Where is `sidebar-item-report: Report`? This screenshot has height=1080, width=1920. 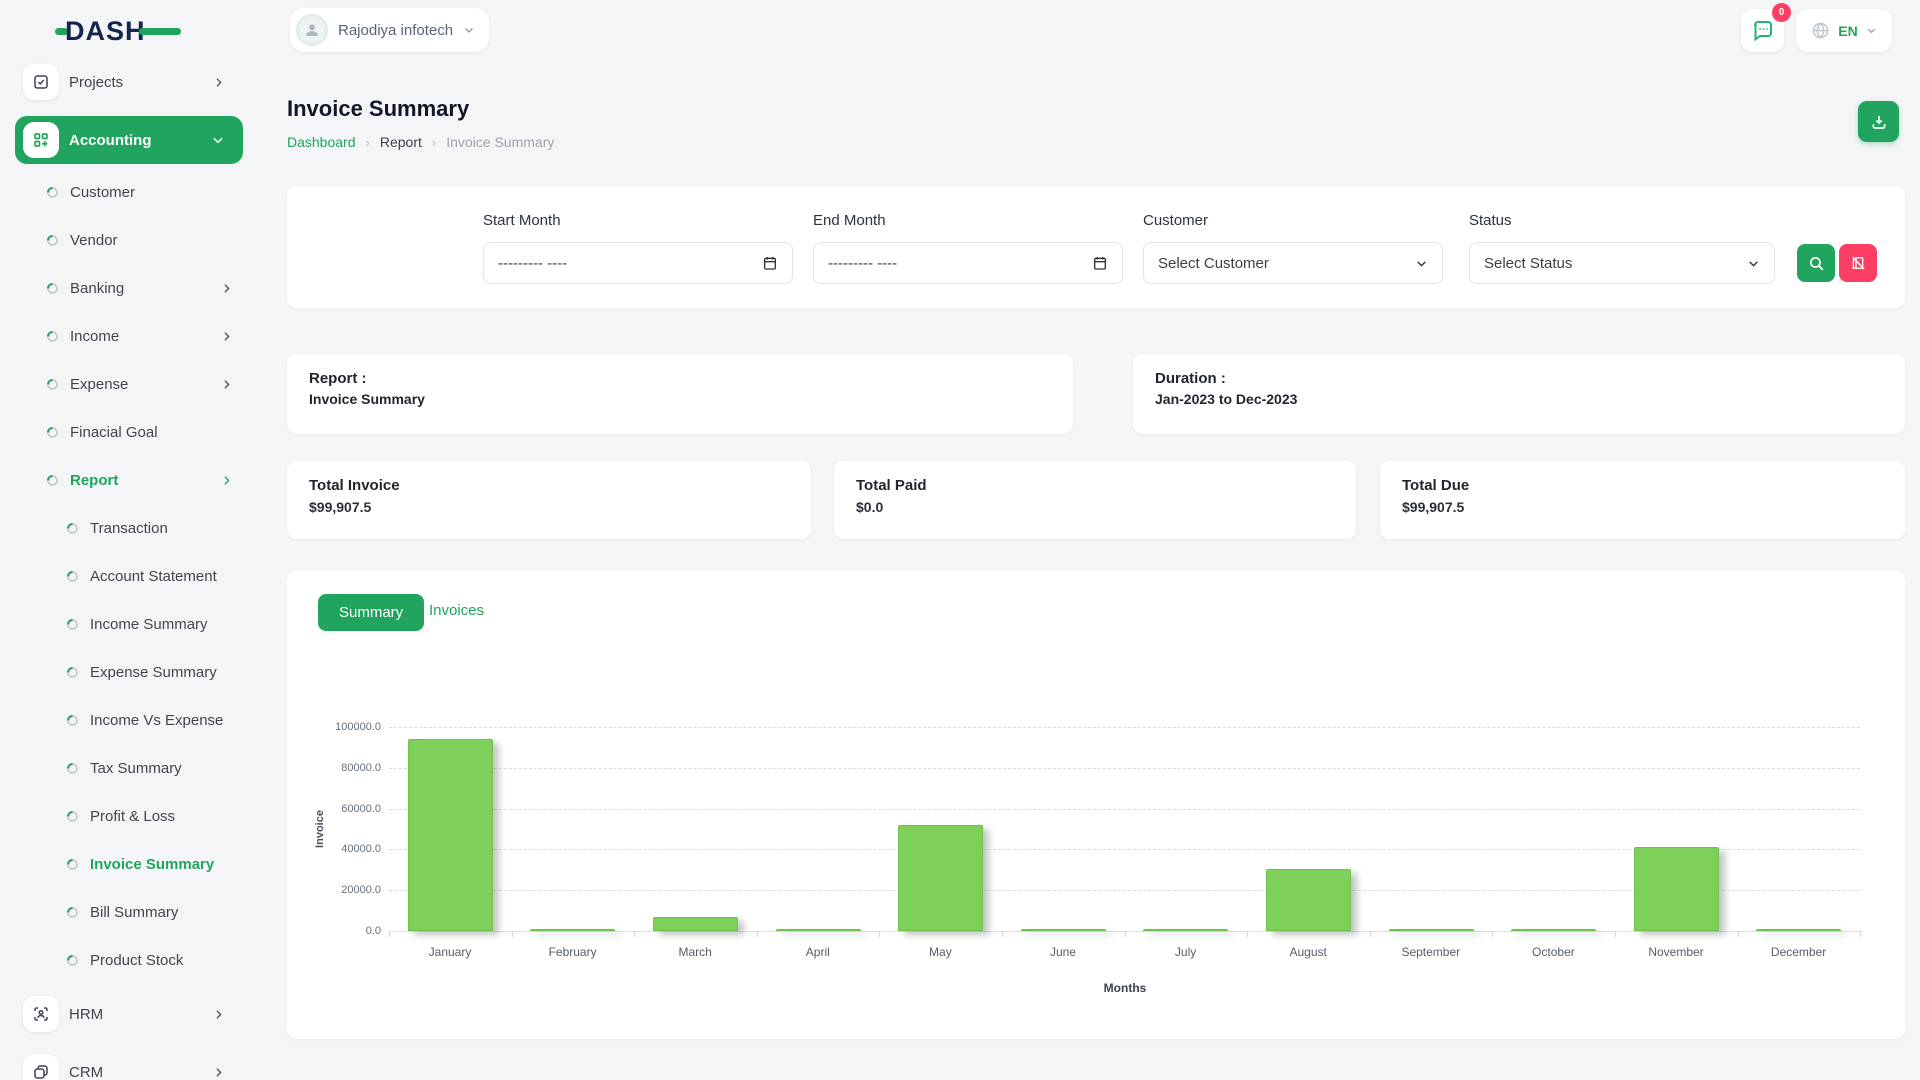 sidebar-item-report: Report is located at coordinates (129, 480).